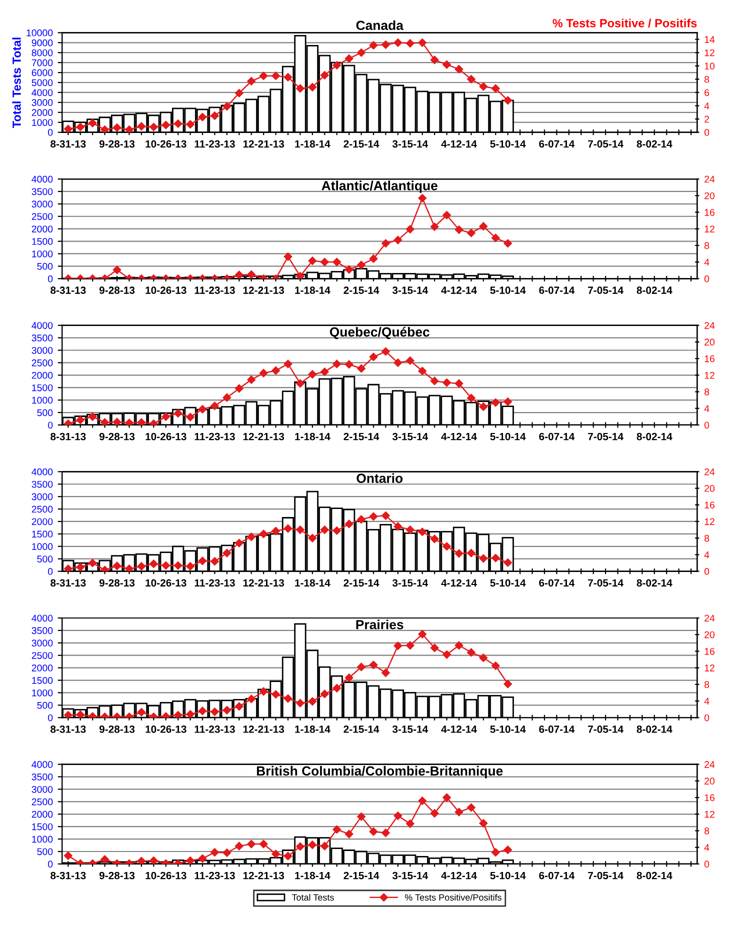  I want to click on y-tick-label: 2500, so click(42, 216).